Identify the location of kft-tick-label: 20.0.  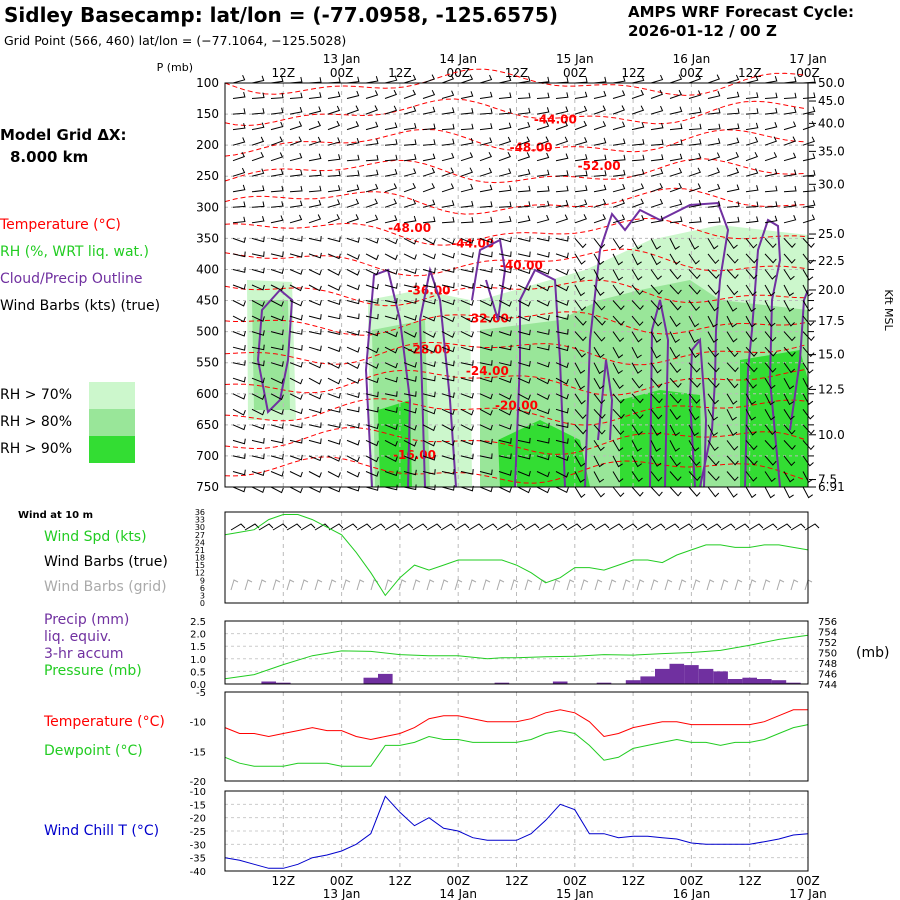
(831, 290).